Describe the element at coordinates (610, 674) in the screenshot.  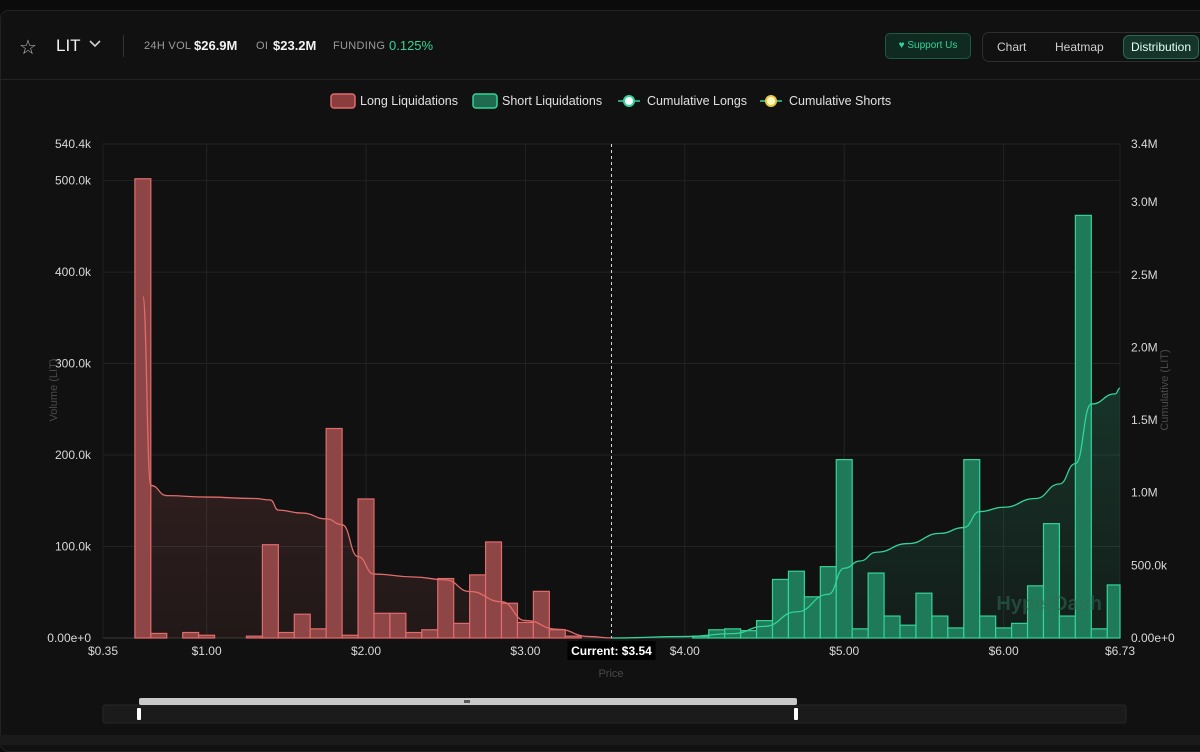
I see `x-axis-title: Price` at that location.